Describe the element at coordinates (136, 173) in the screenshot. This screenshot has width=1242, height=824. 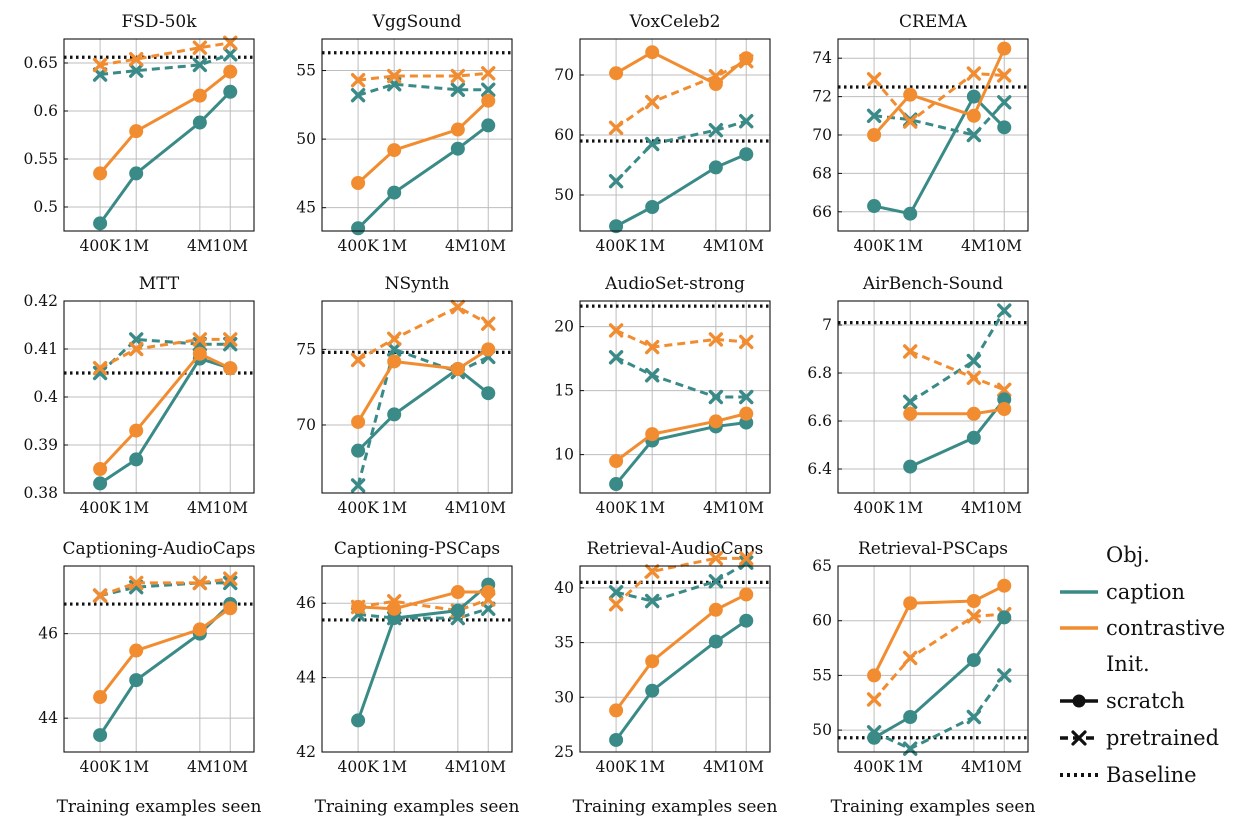
I see `fsd-50k-caption-scratch-point` at that location.